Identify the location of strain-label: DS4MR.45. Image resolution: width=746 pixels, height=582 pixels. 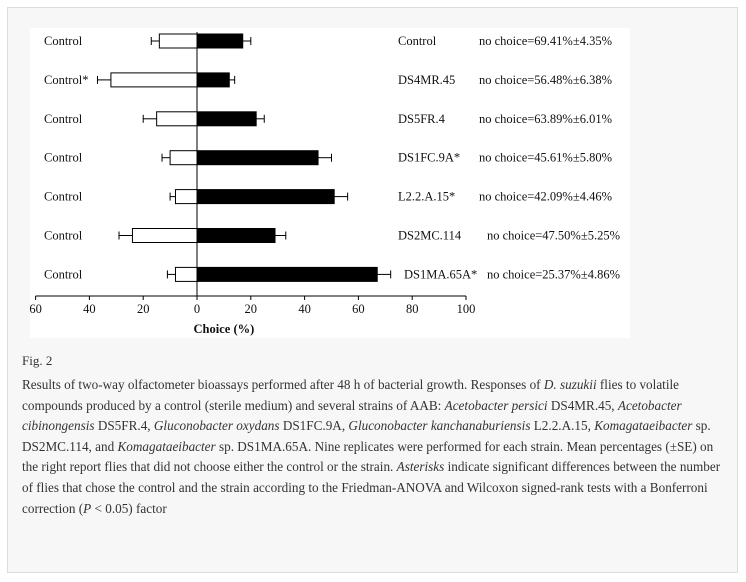
(426, 80).